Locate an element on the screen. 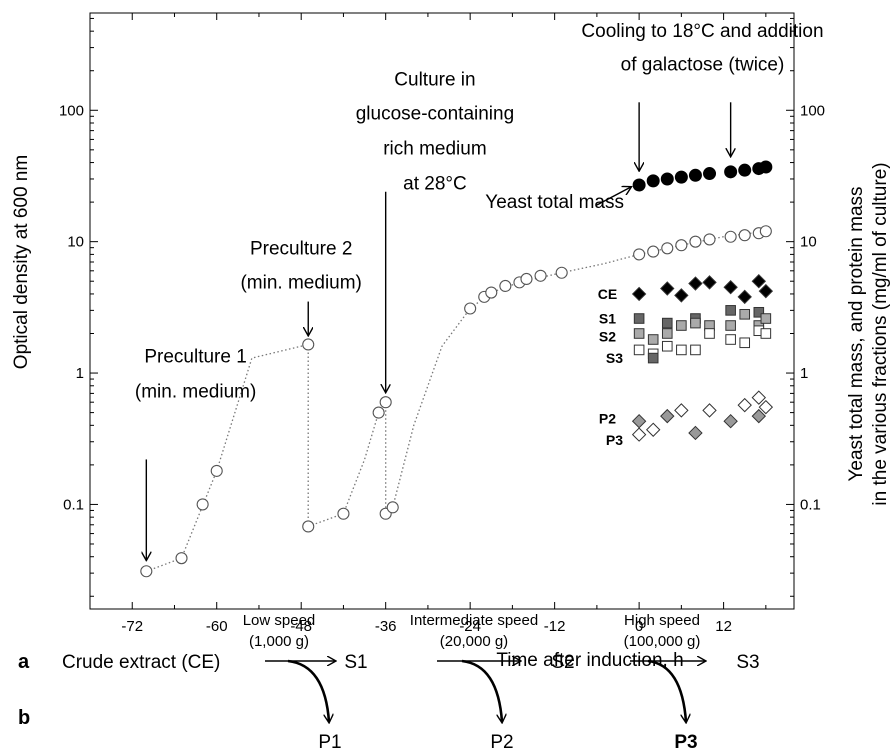  annotation-text: of galactose (twice) is located at coordinates (703, 65).